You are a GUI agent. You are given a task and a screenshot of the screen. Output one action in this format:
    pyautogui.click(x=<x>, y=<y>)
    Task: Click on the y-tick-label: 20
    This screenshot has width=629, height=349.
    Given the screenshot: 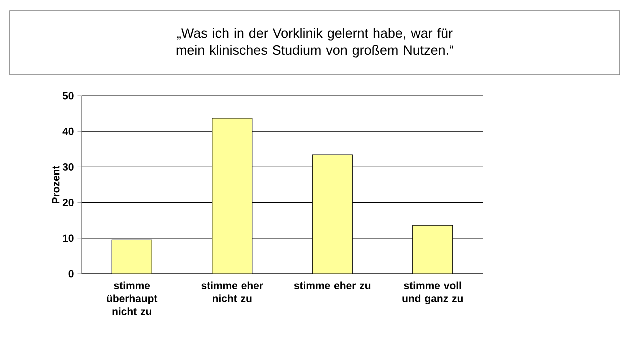 What is the action you would take?
    pyautogui.click(x=68, y=203)
    